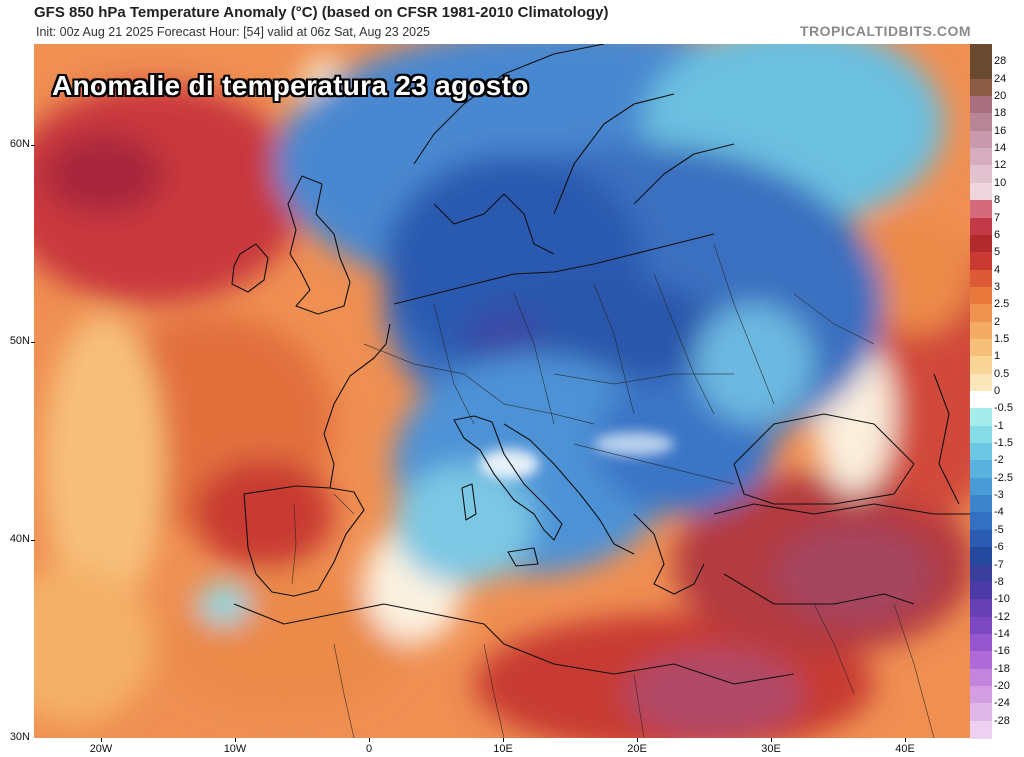 Image resolution: width=1024 pixels, height=757 pixels. What do you see at coordinates (1000, 61) in the screenshot?
I see `colorbar-label: 28` at bounding box center [1000, 61].